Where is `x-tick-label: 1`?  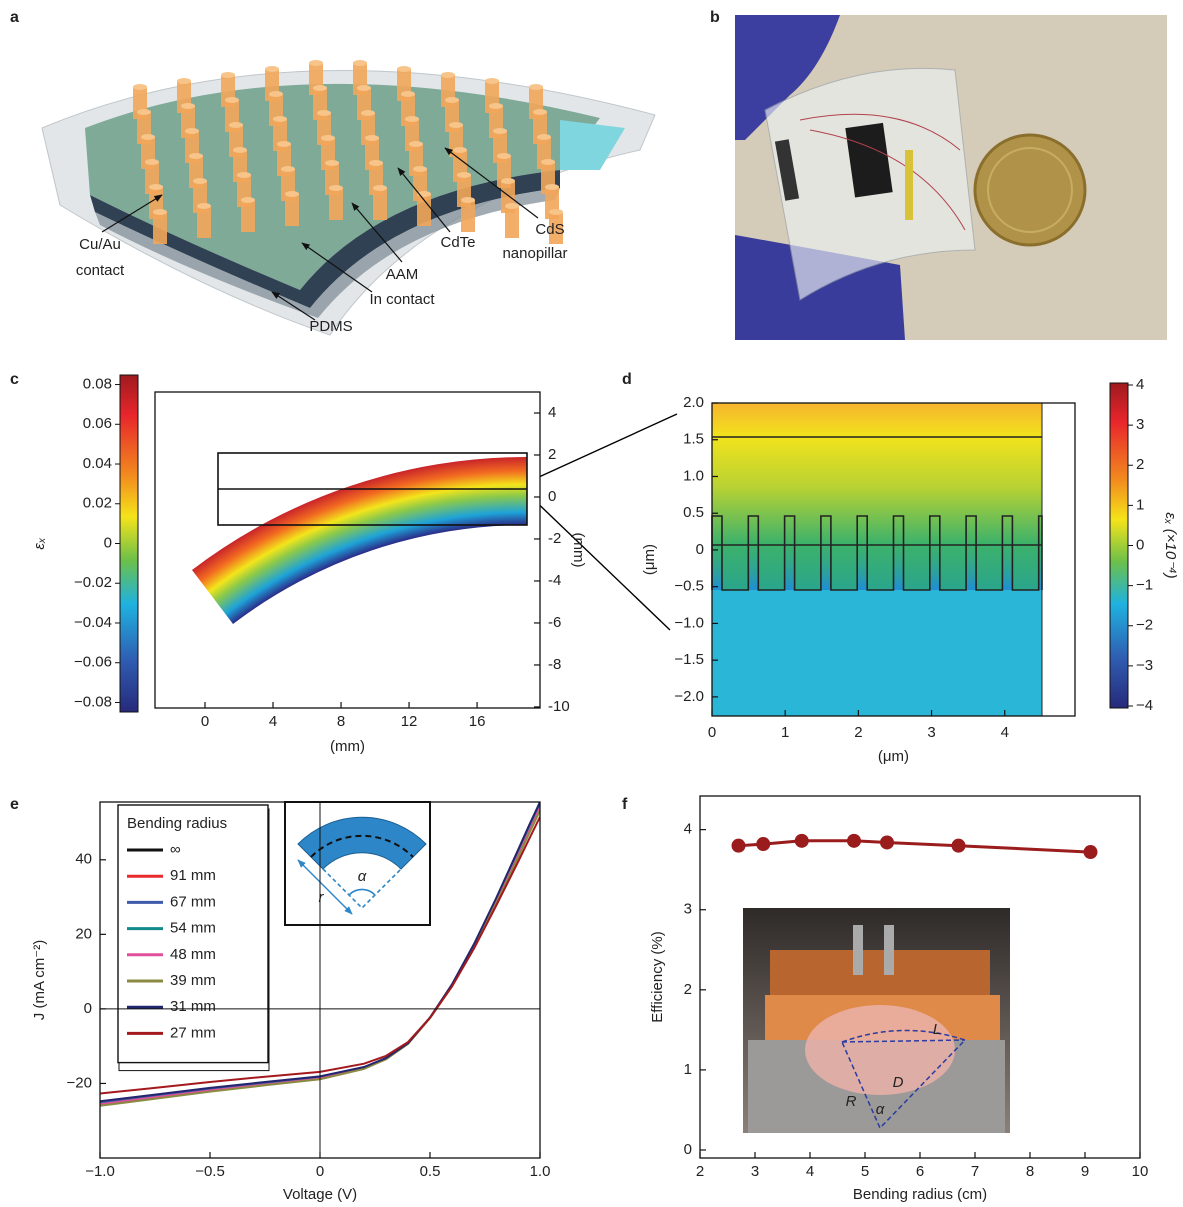 x-tick-label: 1 is located at coordinates (785, 732).